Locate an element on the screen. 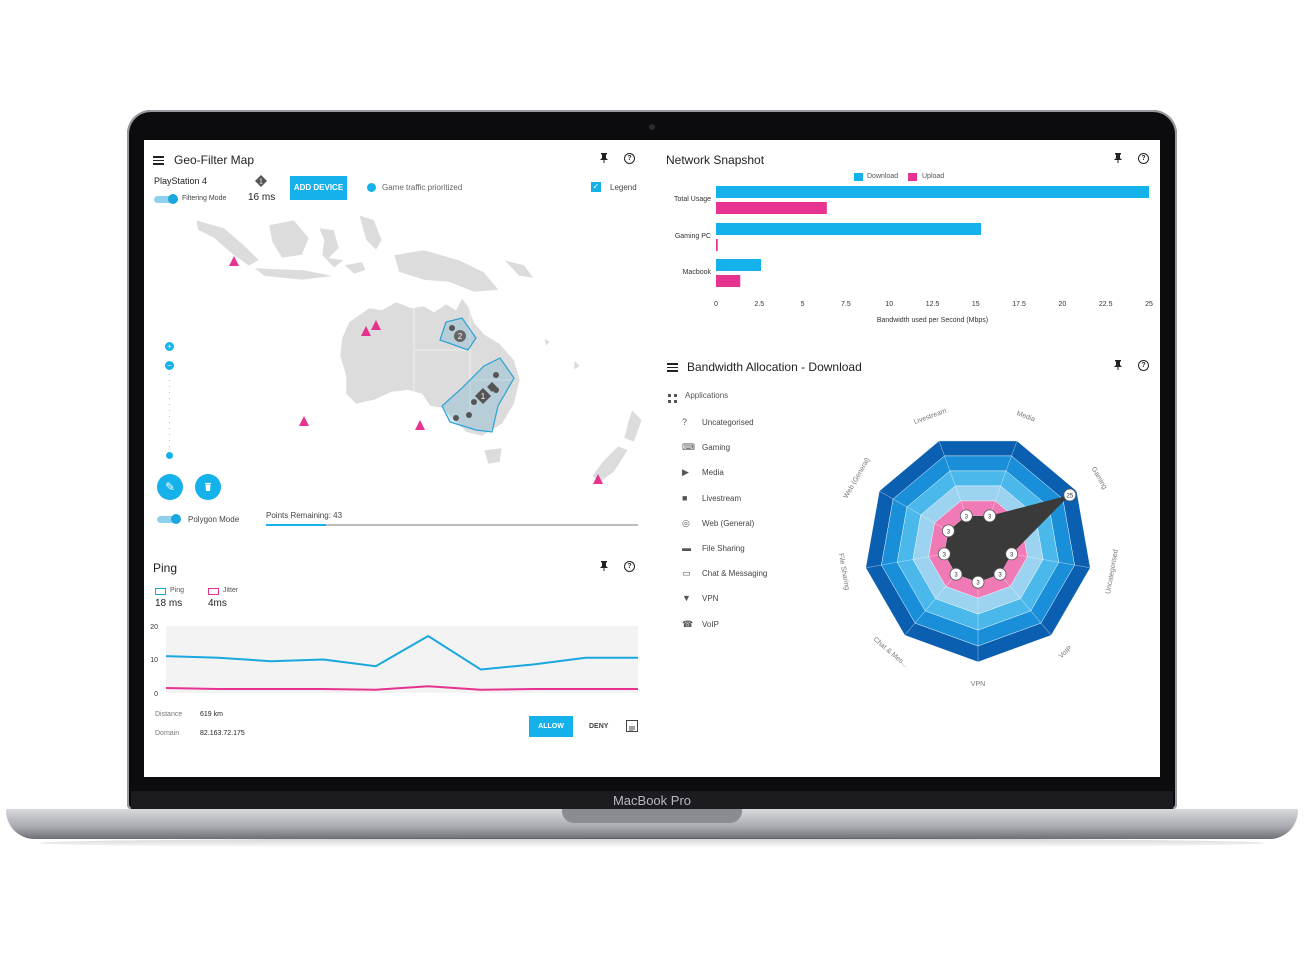 This screenshot has width=1304, height=980. allow-button: ALLOW is located at coordinates (551, 726).